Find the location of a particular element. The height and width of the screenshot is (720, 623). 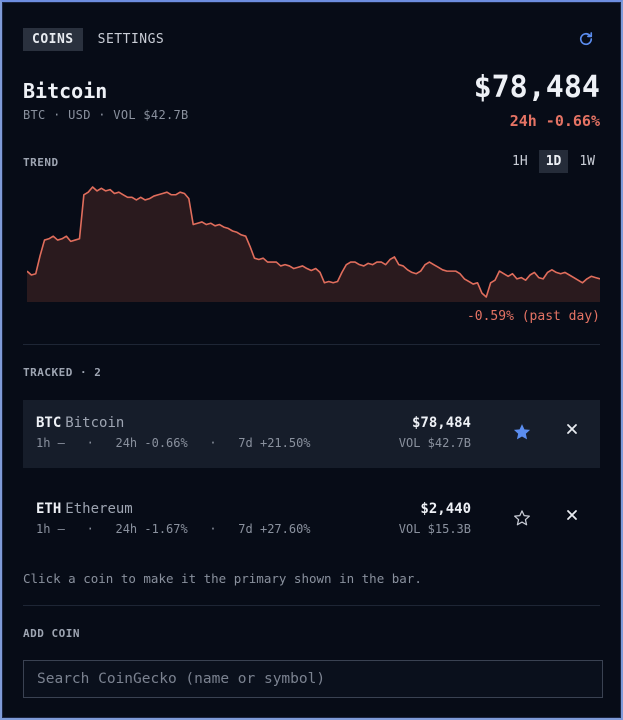

range-1d-button: 1D is located at coordinates (553, 161).